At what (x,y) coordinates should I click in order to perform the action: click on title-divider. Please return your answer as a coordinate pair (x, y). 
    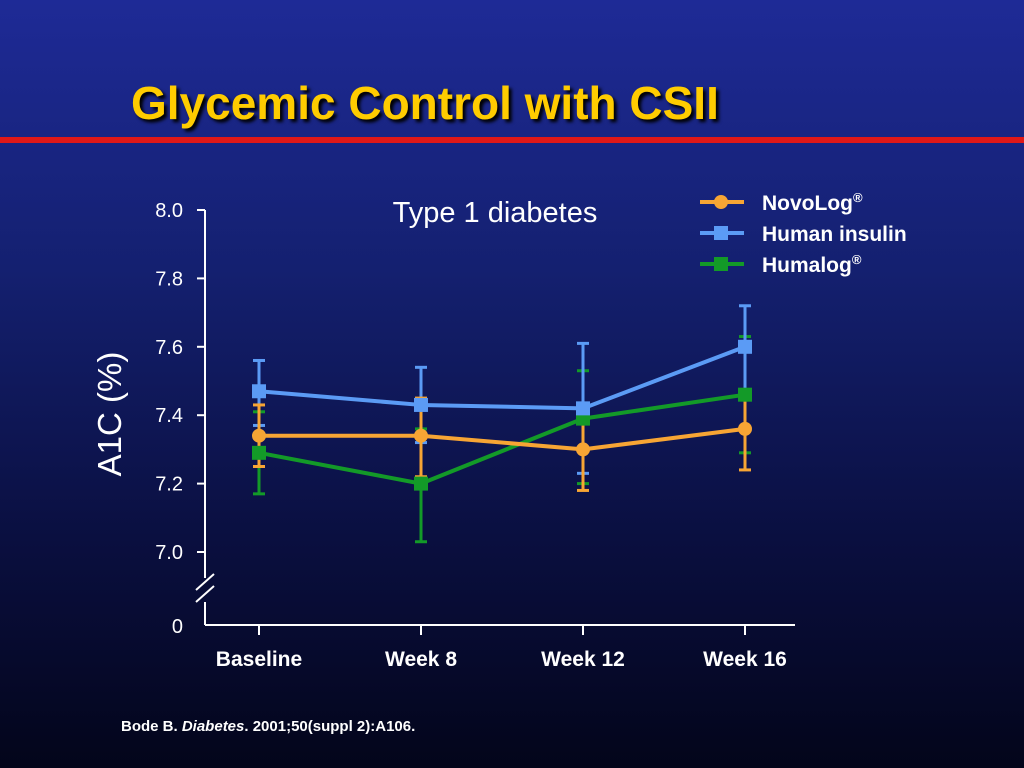
    Looking at the image, I should click on (512, 140).